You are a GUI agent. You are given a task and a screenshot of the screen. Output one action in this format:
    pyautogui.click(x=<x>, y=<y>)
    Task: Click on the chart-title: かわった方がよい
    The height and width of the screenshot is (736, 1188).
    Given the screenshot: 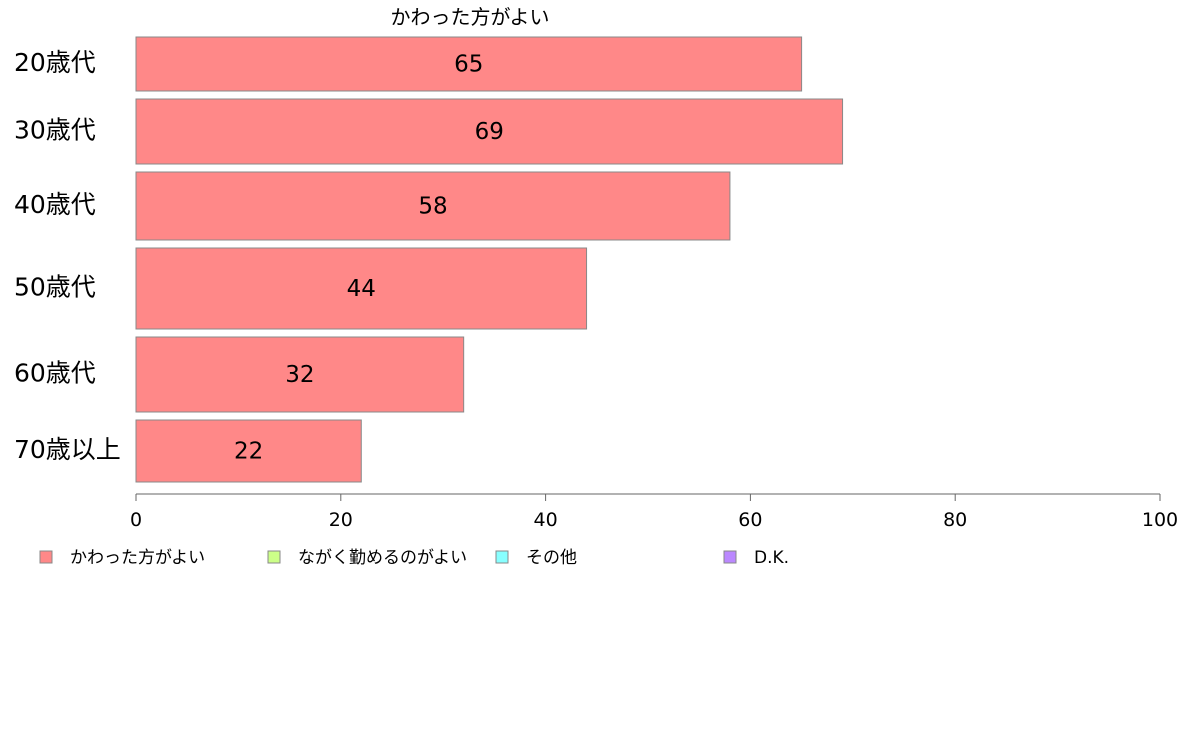 What is the action you would take?
    pyautogui.click(x=470, y=17)
    